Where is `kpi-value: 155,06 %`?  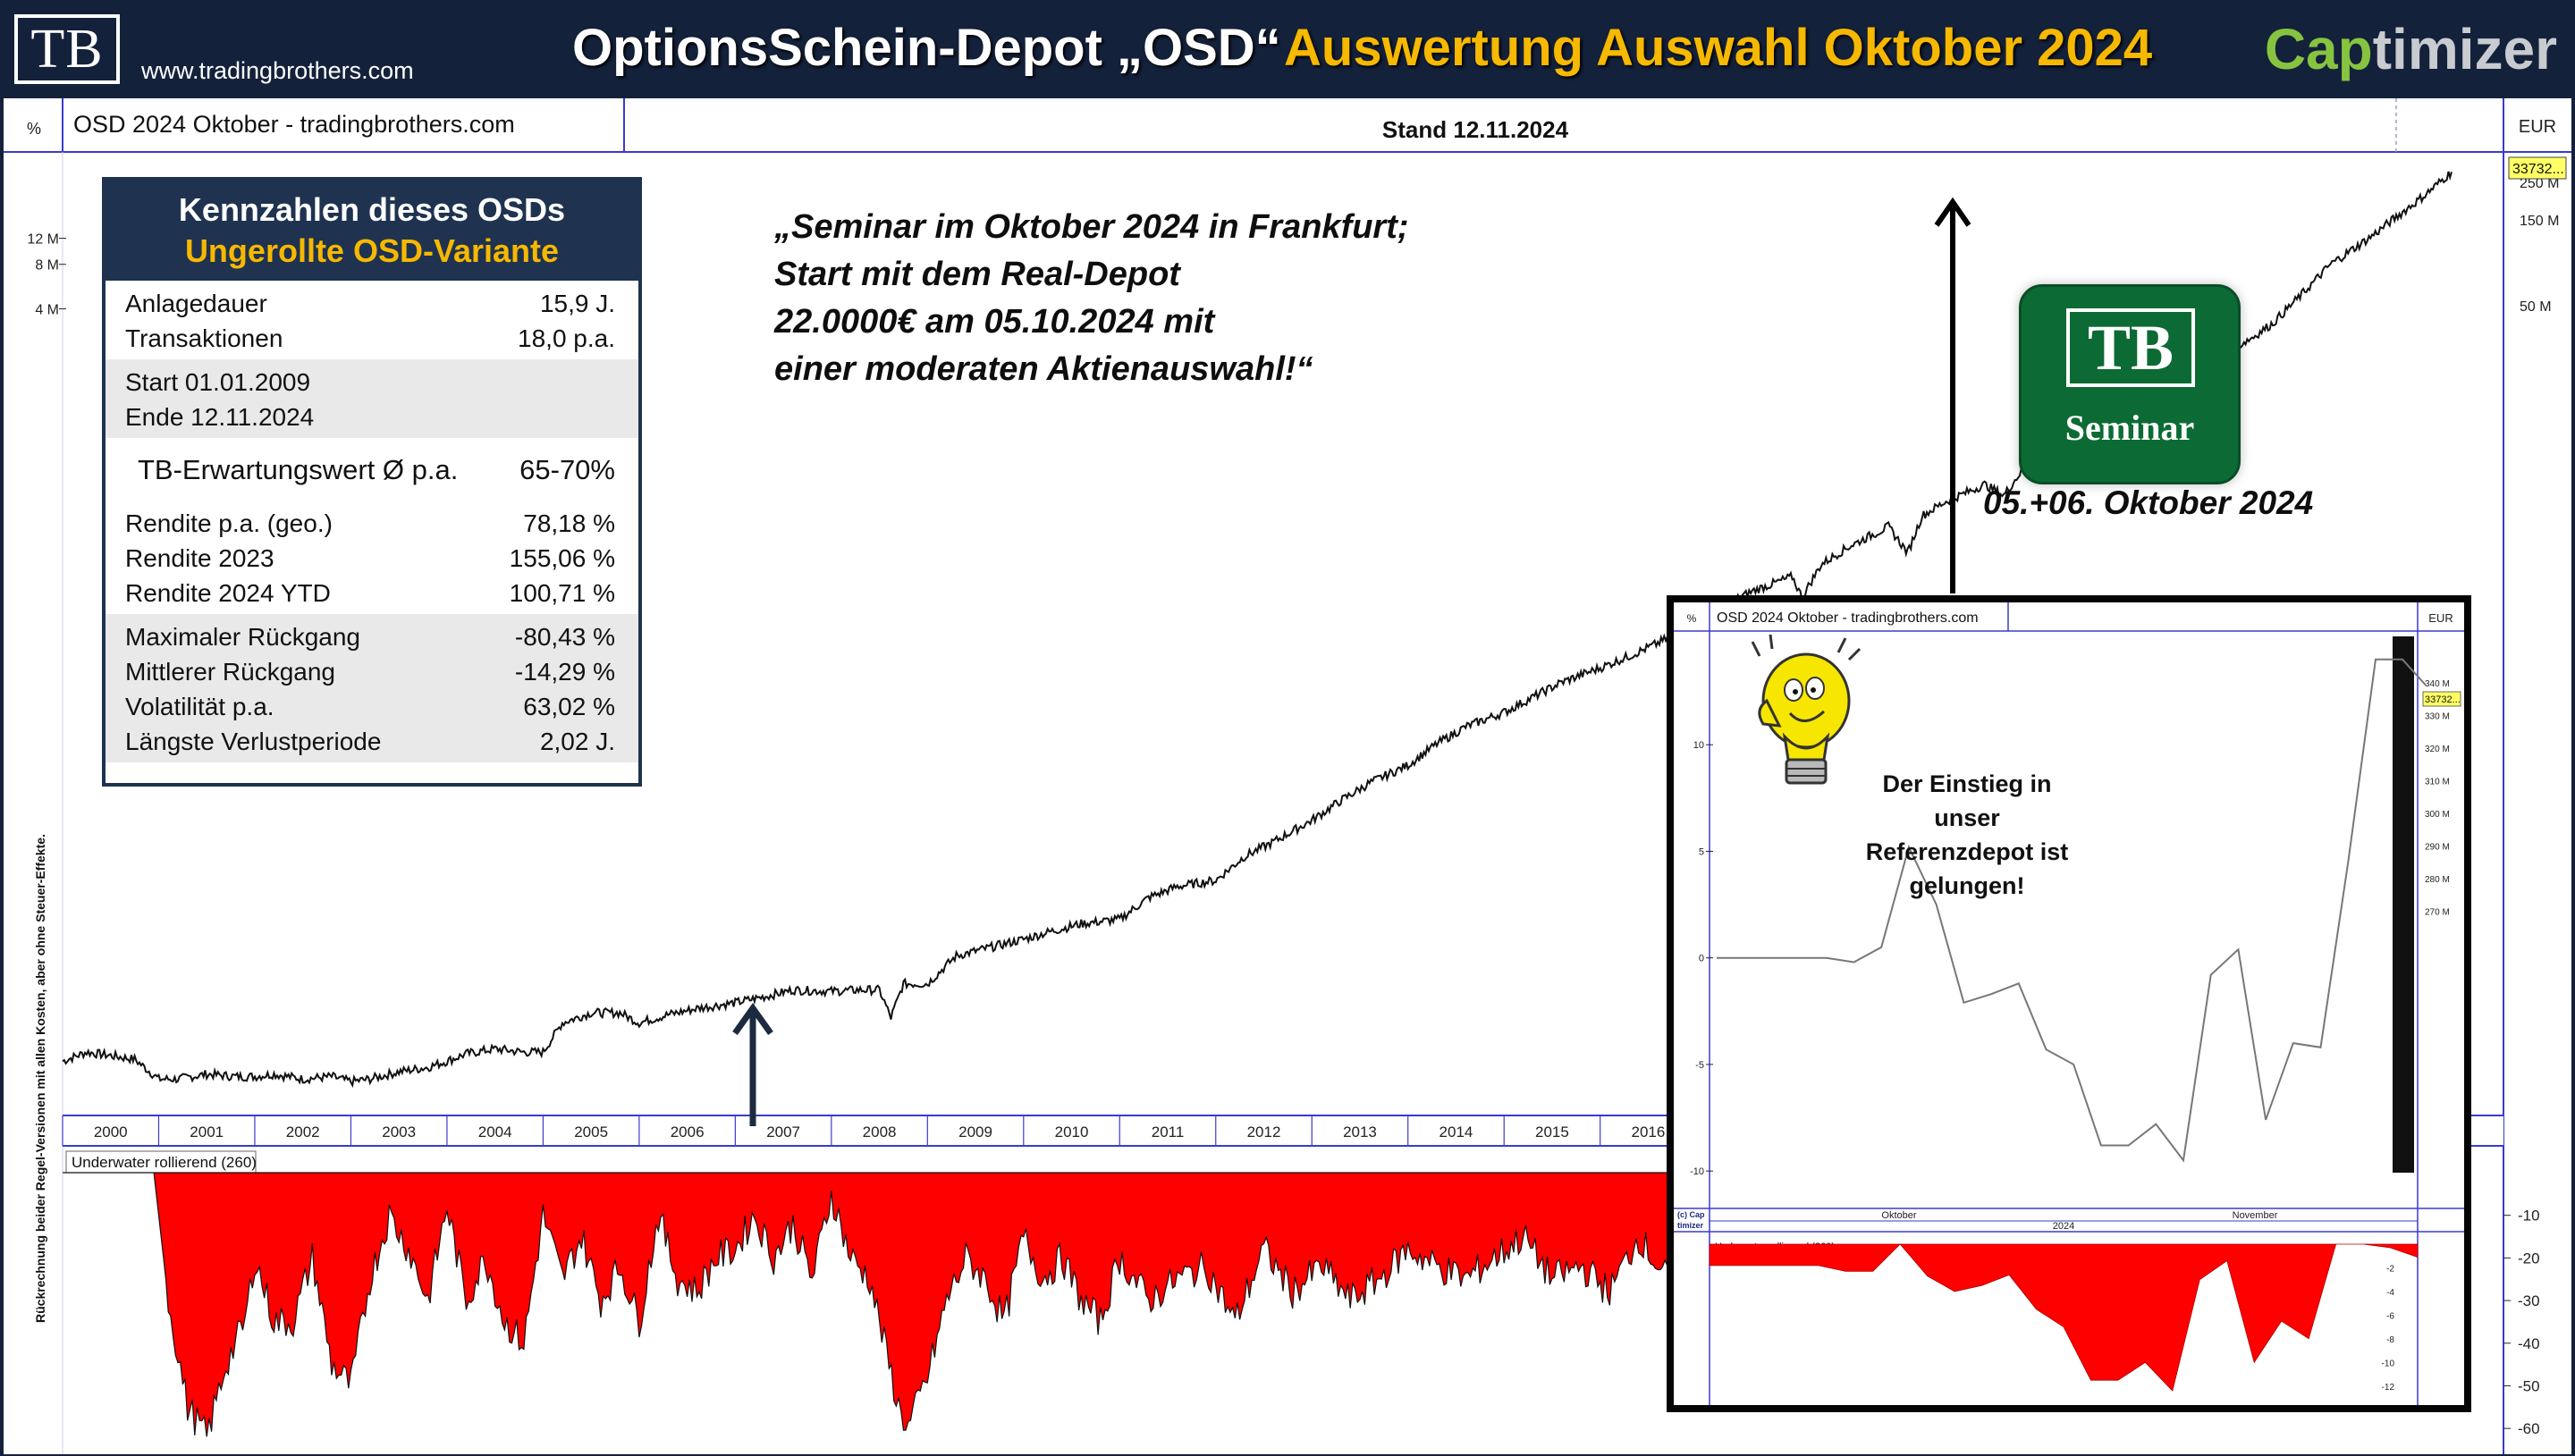
kpi-value: 155,06 % is located at coordinates (562, 558).